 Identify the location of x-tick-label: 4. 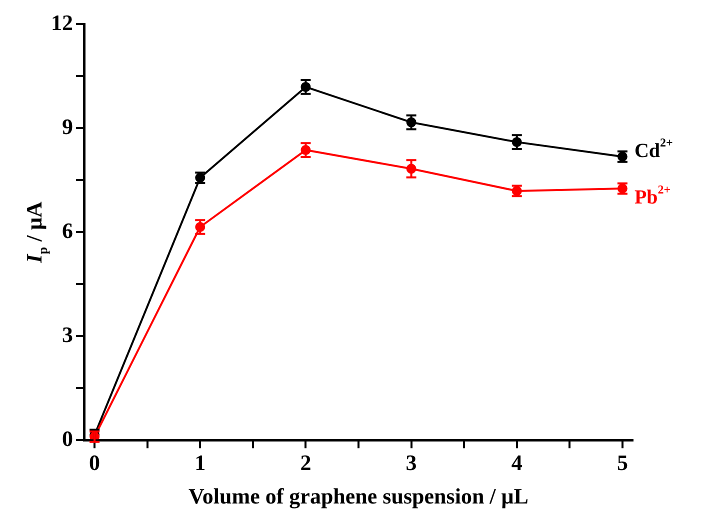
(516, 463).